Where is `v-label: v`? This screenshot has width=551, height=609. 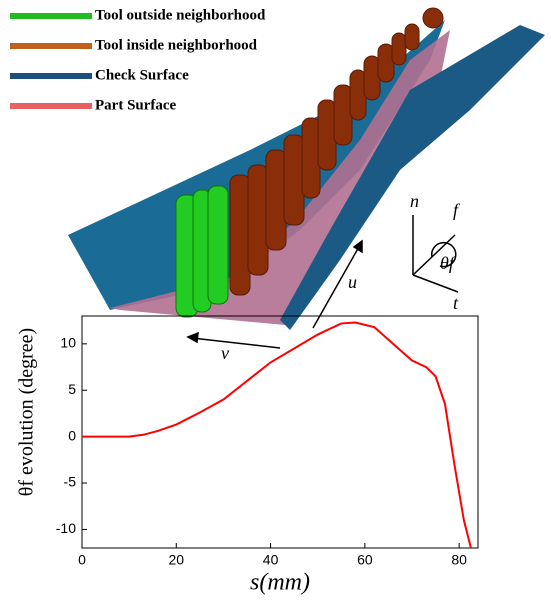 v-label: v is located at coordinates (225, 353).